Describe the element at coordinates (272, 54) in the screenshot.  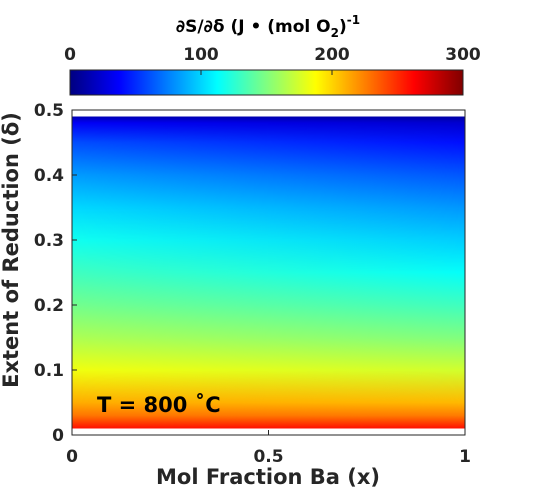
I see `colorbar: ∂S/∂δ (J • (mol O2)-1 0 100 200 300` at that location.